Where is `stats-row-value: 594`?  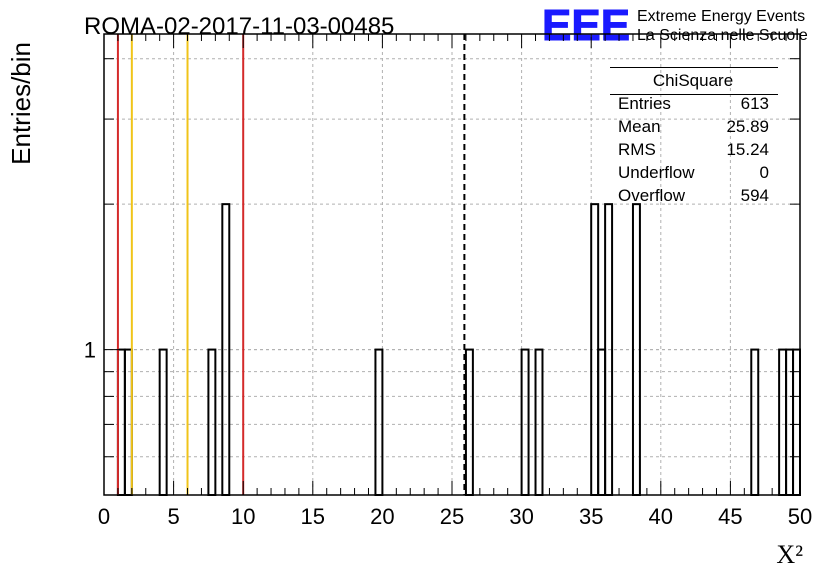
stats-row-value: 594 is located at coordinates (755, 195).